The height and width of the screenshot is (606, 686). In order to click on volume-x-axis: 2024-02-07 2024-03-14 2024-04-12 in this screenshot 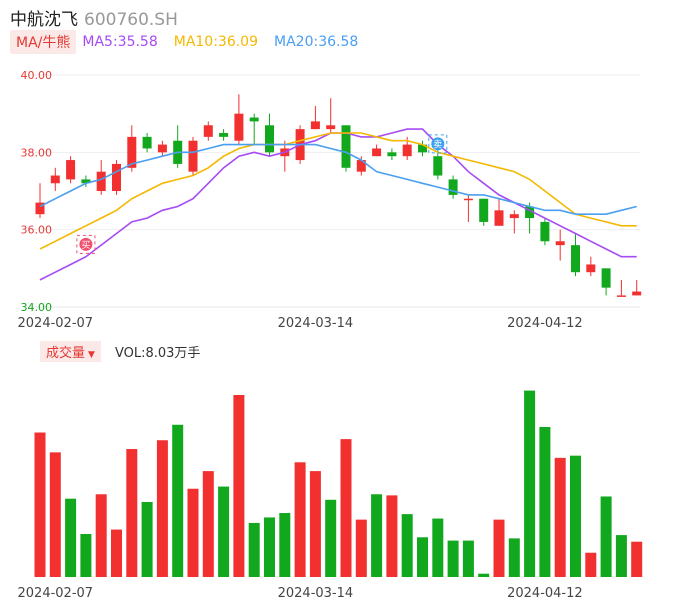, I will do `click(300, 593)`.